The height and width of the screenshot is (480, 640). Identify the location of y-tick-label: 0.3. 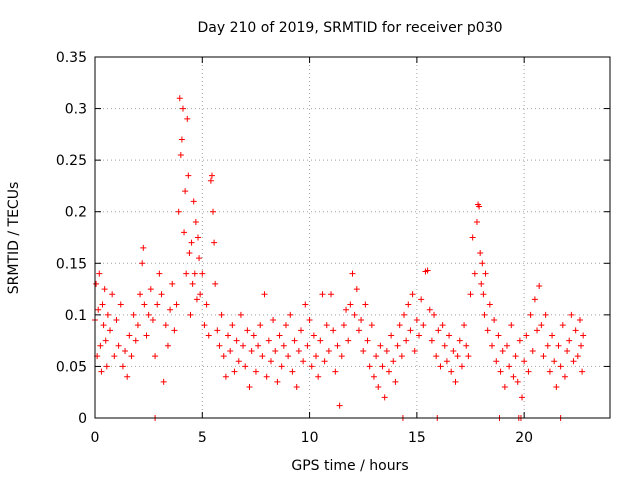
(76, 110).